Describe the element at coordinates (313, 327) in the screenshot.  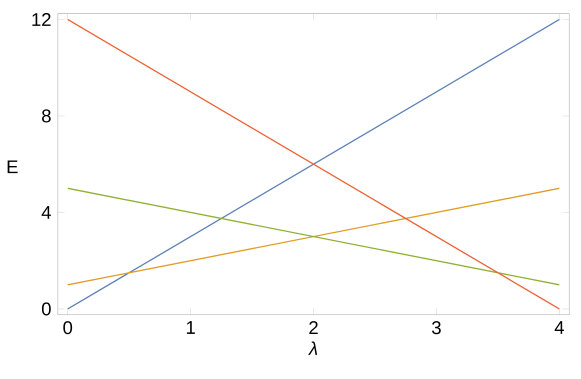
I see `x-tick-label: 2` at that location.